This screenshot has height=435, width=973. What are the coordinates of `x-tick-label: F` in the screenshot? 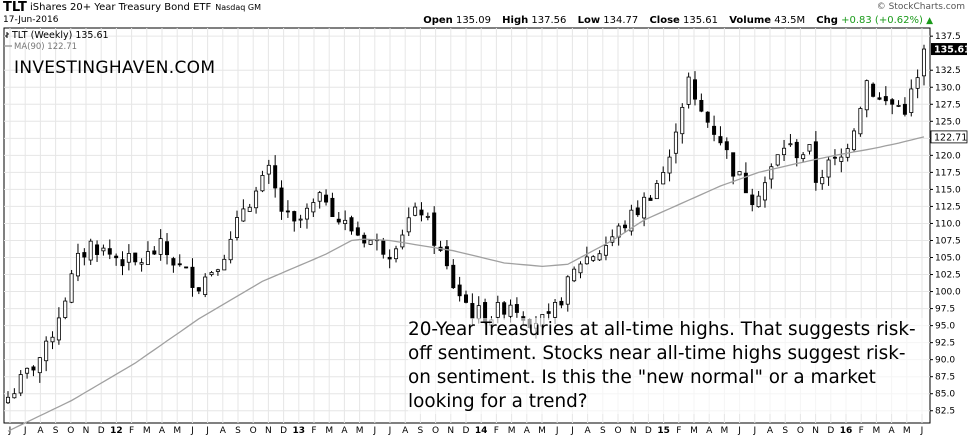 It's located at (313, 430).